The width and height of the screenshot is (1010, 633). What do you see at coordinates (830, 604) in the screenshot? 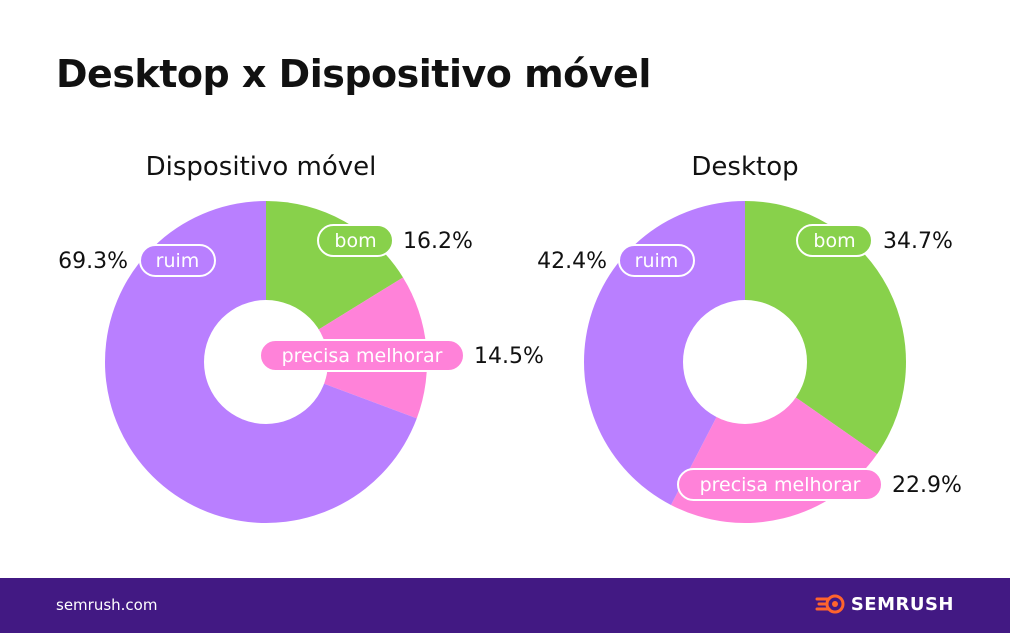
I see `semrush-fire-icon` at bounding box center [830, 604].